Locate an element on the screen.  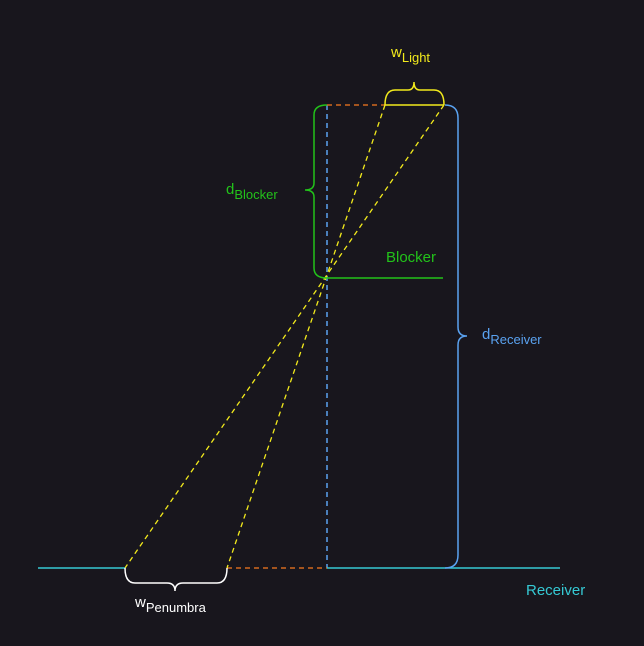
d-blocker-brace is located at coordinates (316, 191).